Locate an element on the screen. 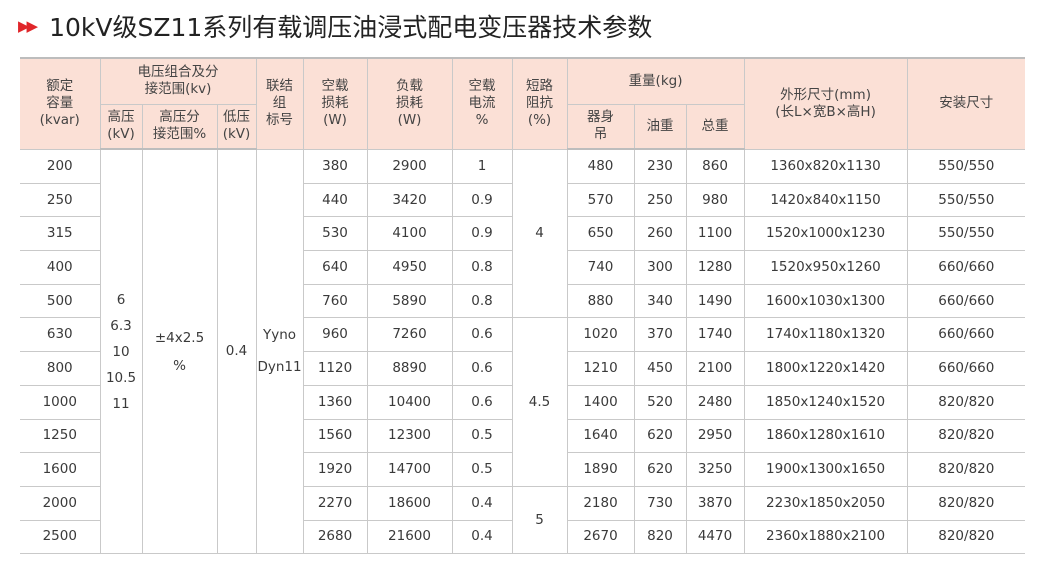 Image resolution: width=1037 pixels, height=569 pixels. load-loss-cell: 8890 is located at coordinates (409, 368).